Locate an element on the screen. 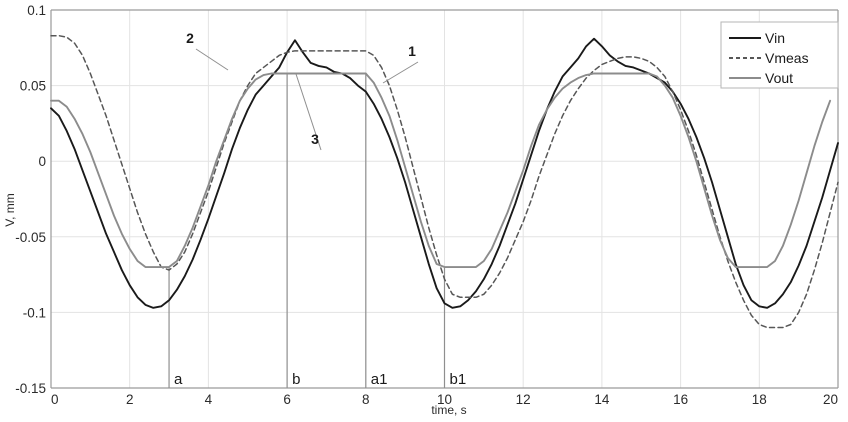  marker-label-a: a is located at coordinates (178, 379).